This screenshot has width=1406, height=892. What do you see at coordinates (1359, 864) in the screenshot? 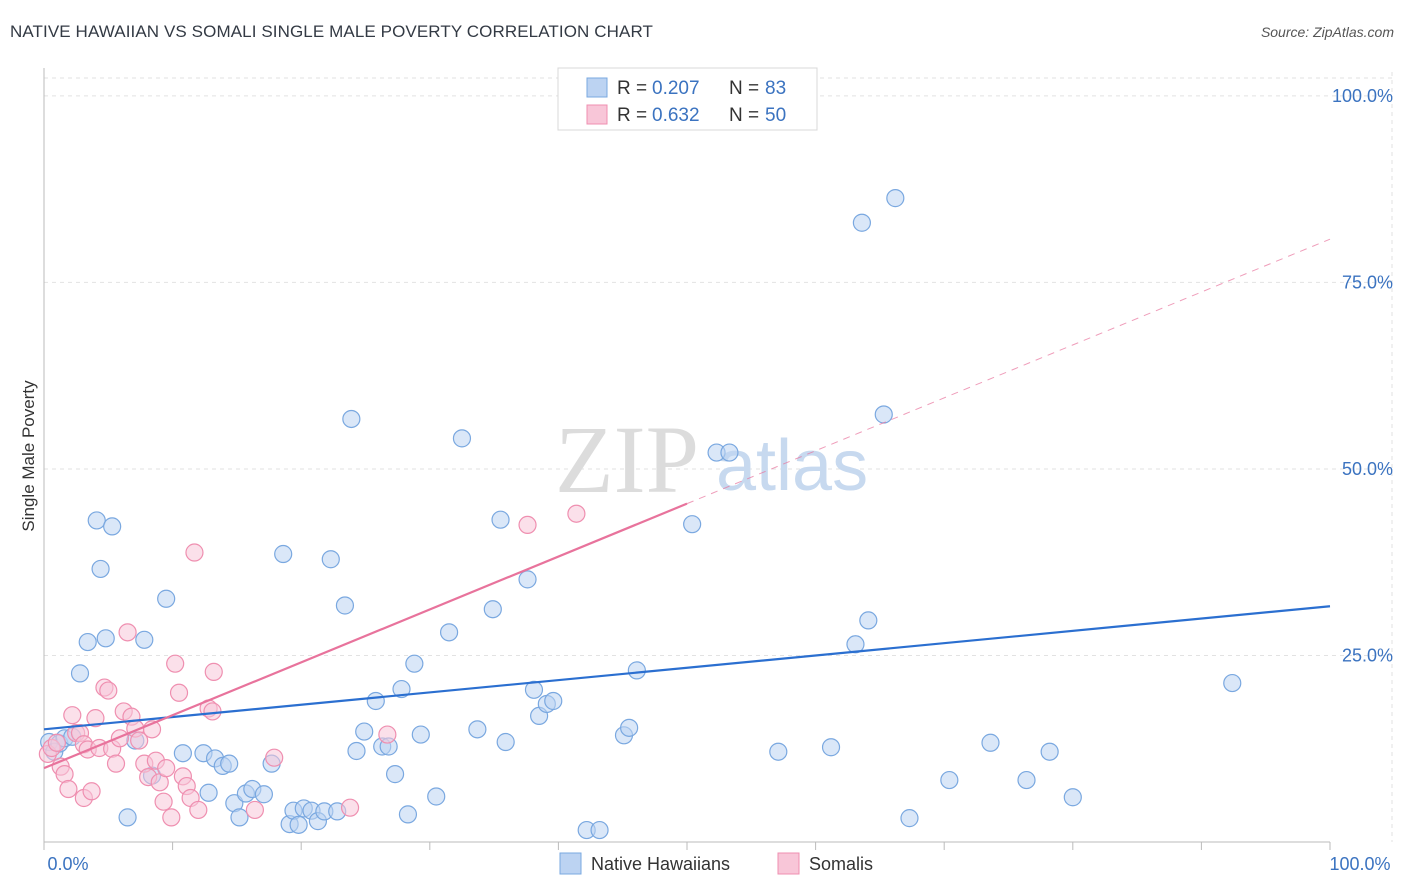
I see `x-tick-label-1: 100.0%` at bounding box center [1359, 864].